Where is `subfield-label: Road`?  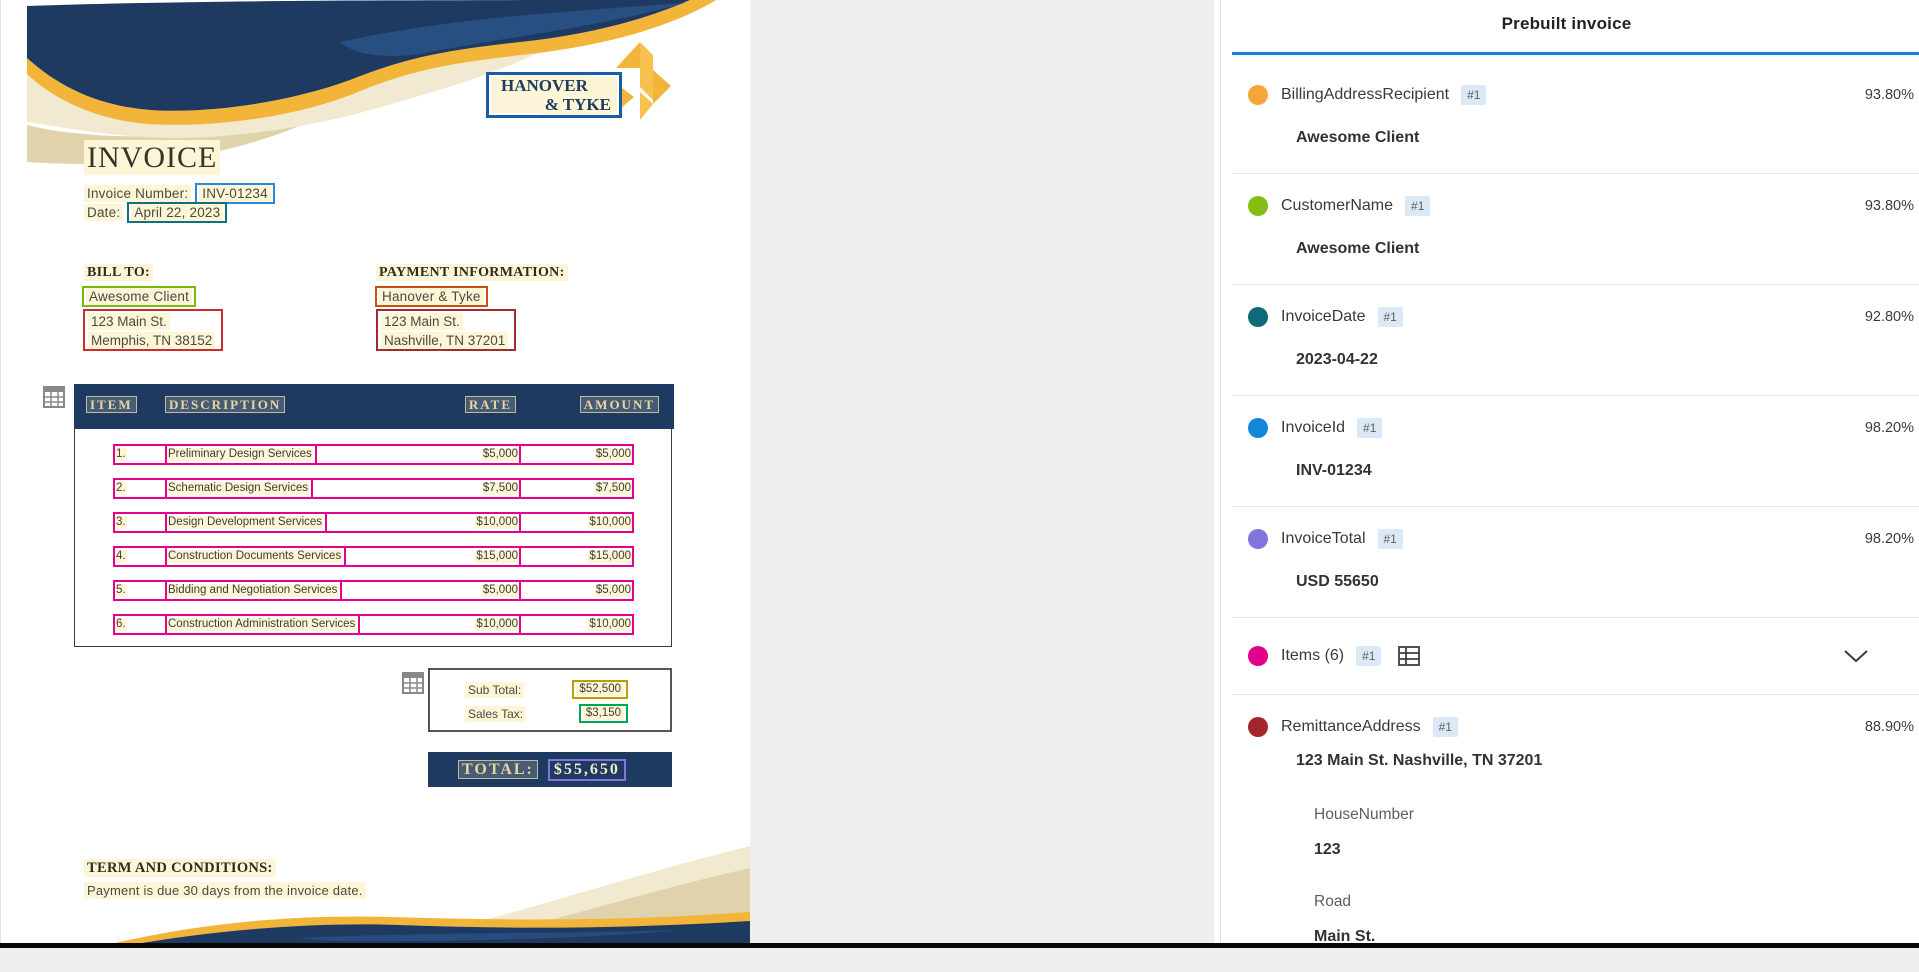
subfield-label: Road is located at coordinates (1333, 901).